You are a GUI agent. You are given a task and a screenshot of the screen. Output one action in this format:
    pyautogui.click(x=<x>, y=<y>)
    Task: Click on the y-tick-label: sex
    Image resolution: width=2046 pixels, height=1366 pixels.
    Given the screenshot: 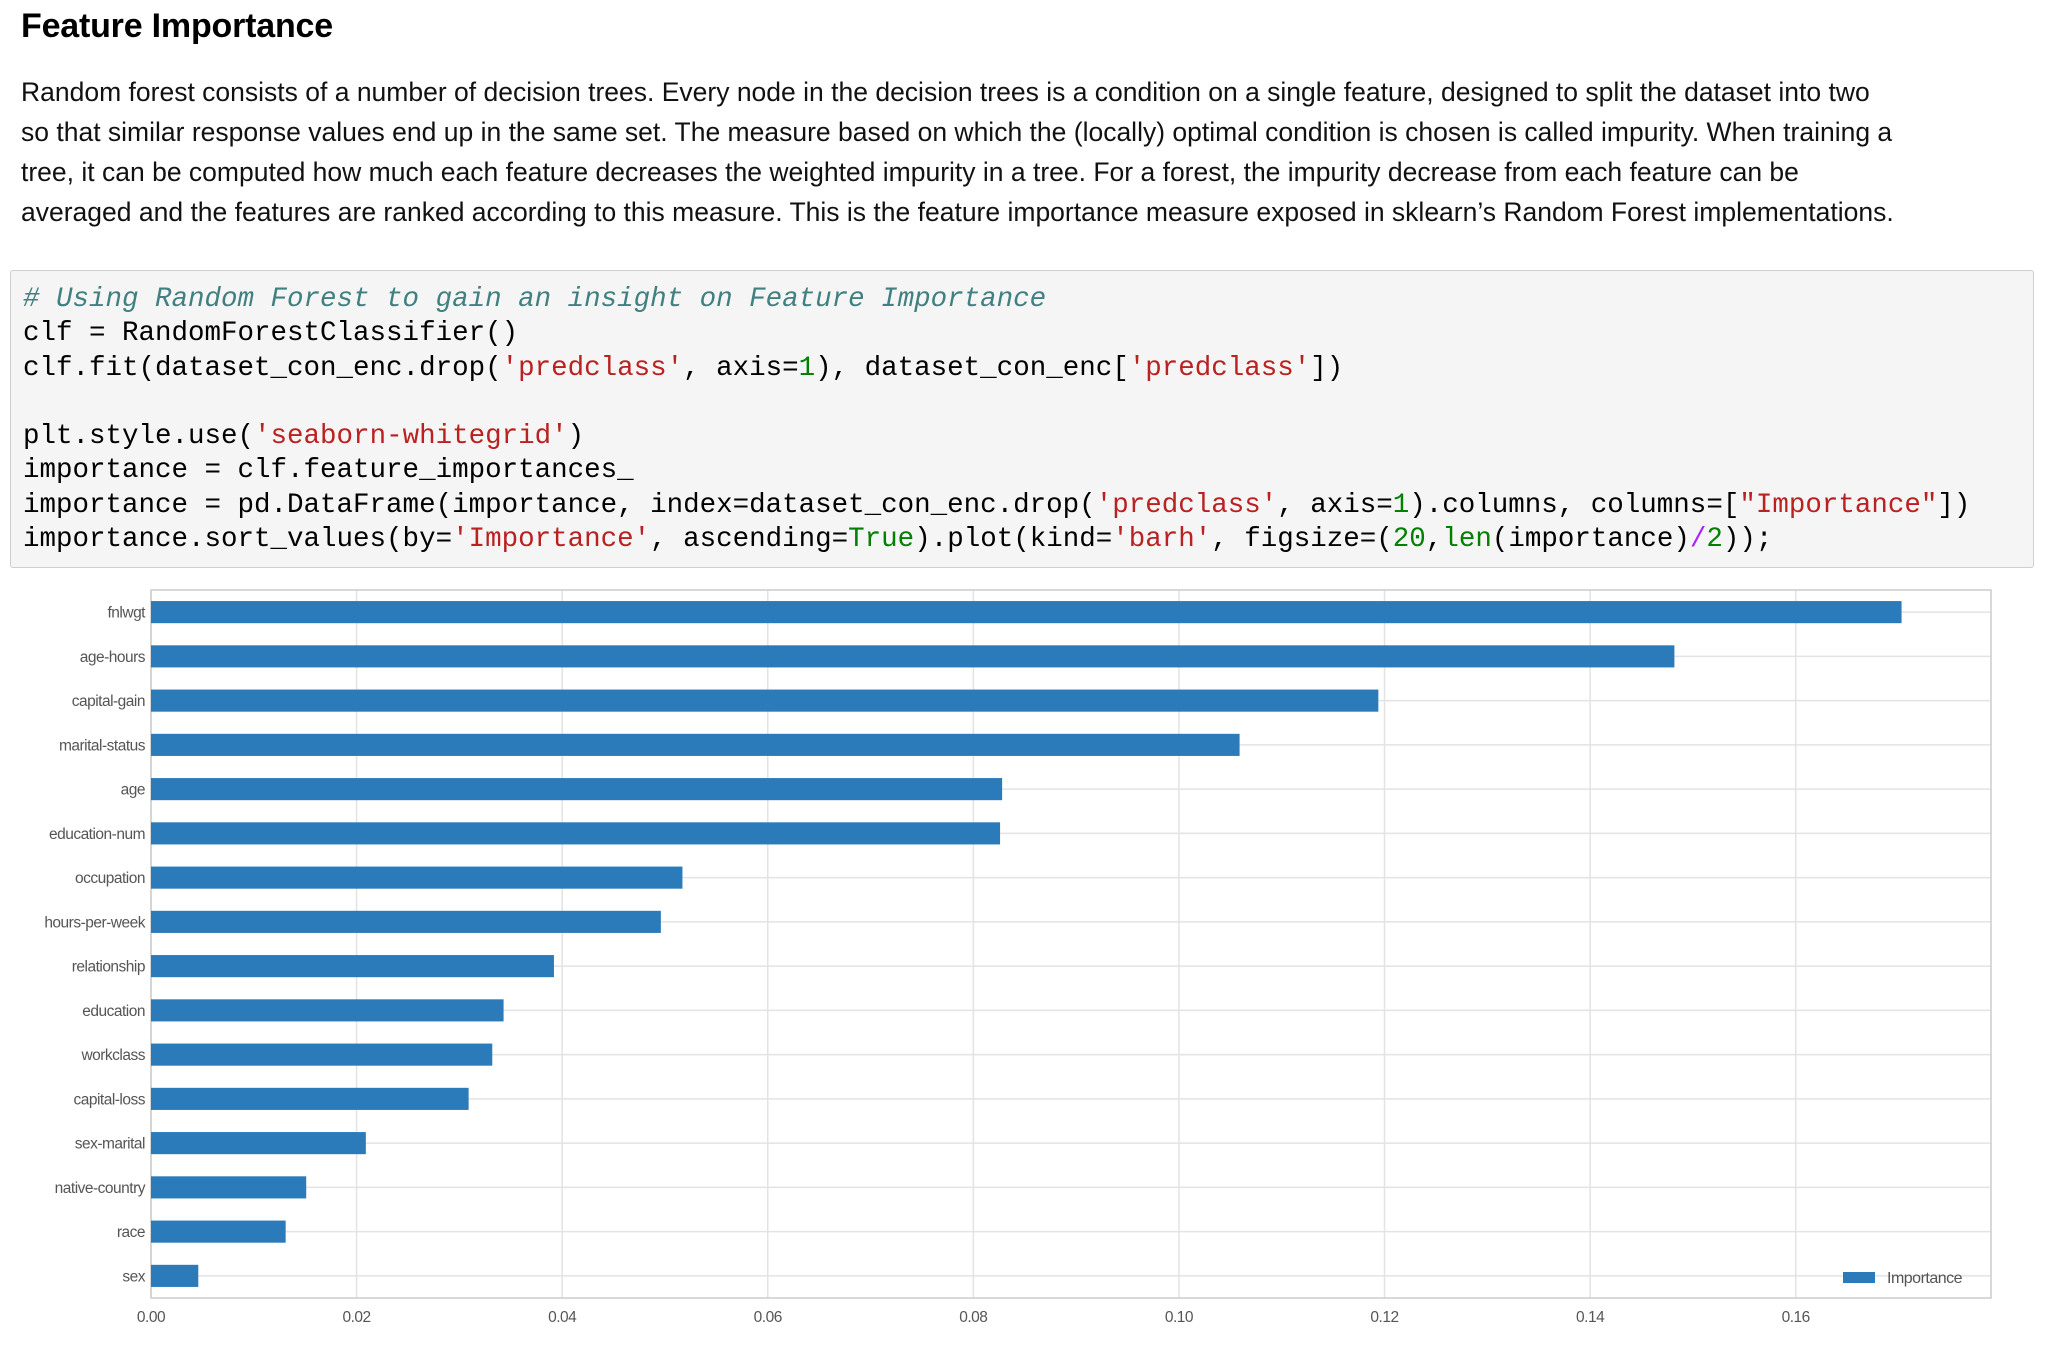 What is the action you would take?
    pyautogui.click(x=133, y=1276)
    